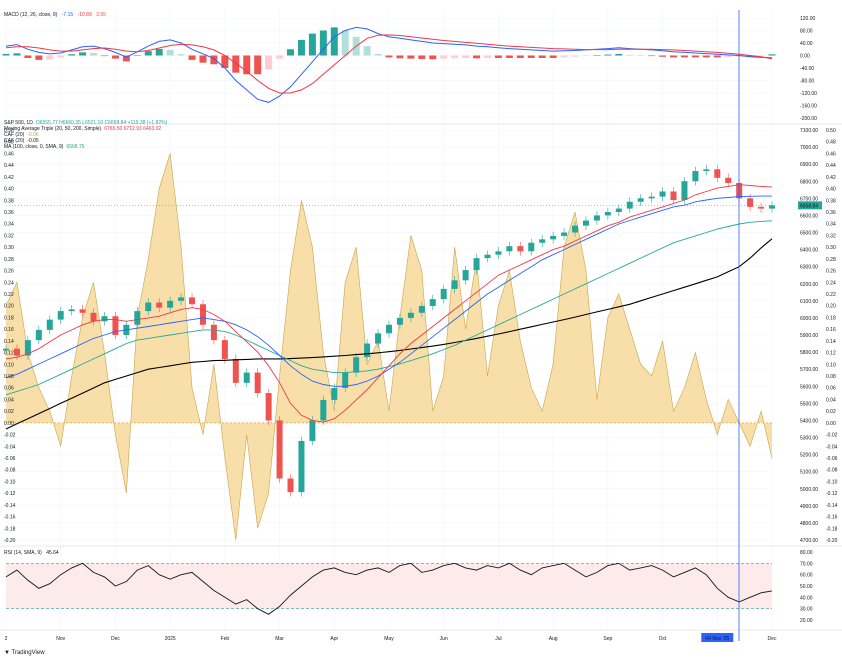 Image resolution: width=842 pixels, height=667 pixels. I want to click on caf-tick-label-left: 0.02, so click(9, 412).